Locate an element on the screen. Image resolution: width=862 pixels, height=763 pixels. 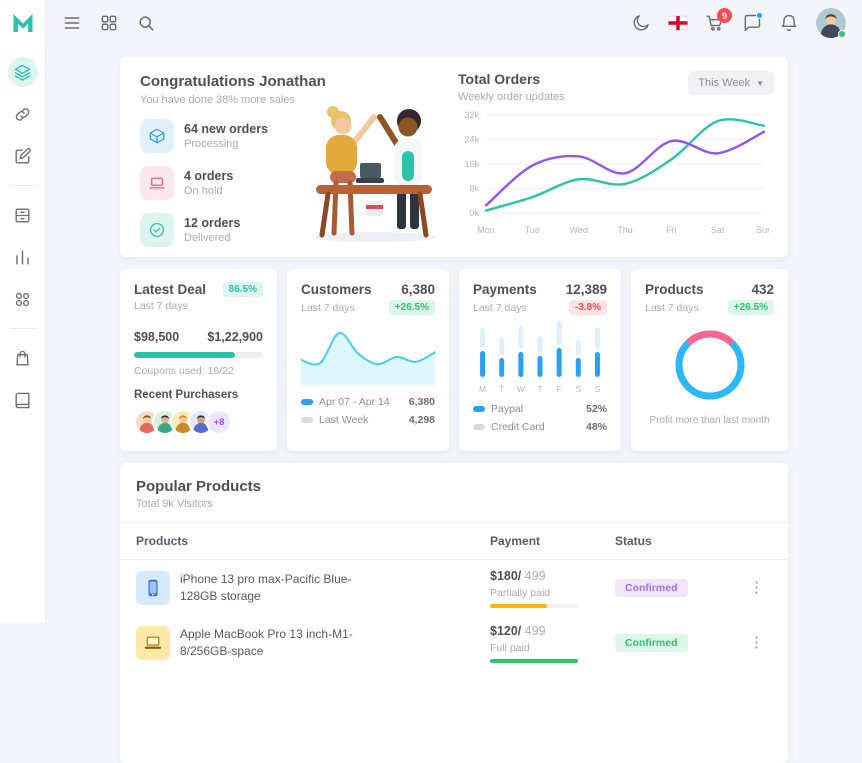
svg-text: Sat is located at coordinates (718, 230).